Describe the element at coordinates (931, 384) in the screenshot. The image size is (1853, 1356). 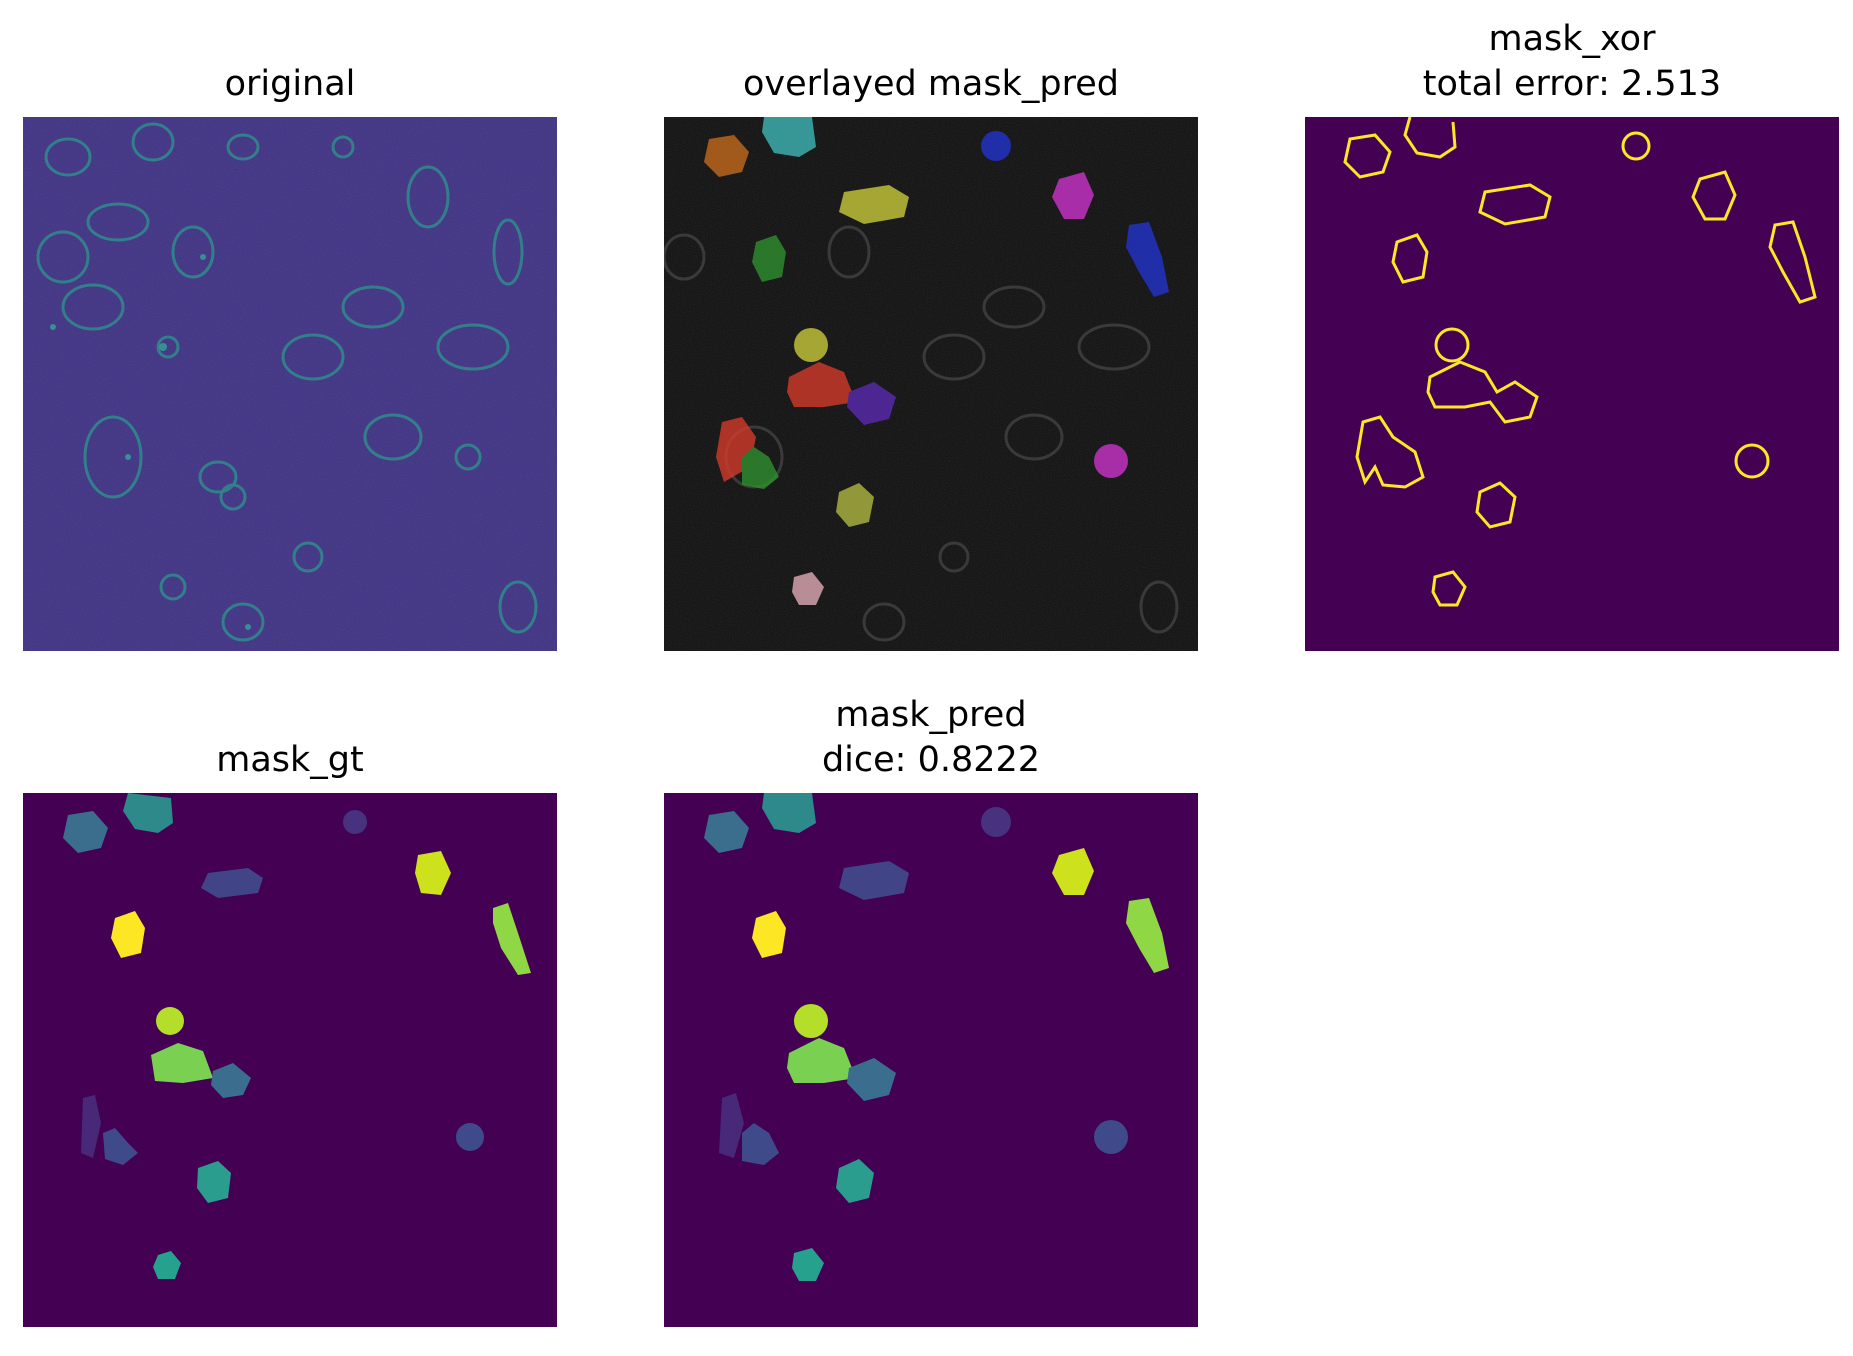
I see `overlay-image` at that location.